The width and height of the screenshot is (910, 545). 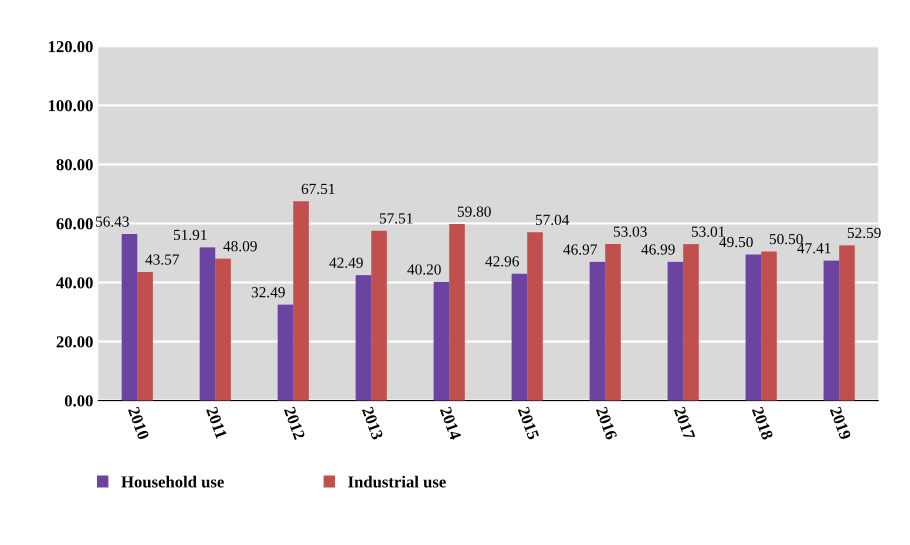 What do you see at coordinates (217, 423) in the screenshot?
I see `x-tick-label: 2011` at bounding box center [217, 423].